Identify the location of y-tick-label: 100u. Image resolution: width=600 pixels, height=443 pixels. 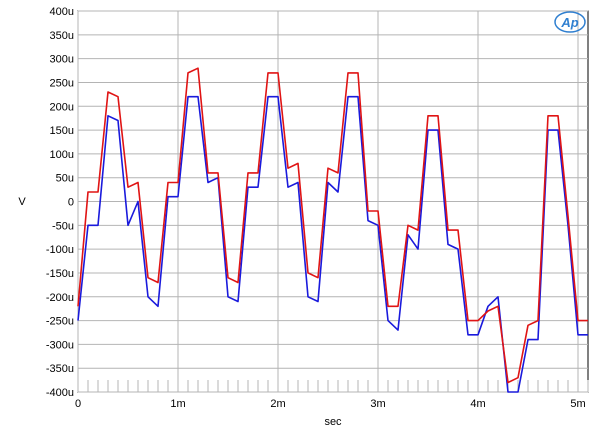
(62, 155).